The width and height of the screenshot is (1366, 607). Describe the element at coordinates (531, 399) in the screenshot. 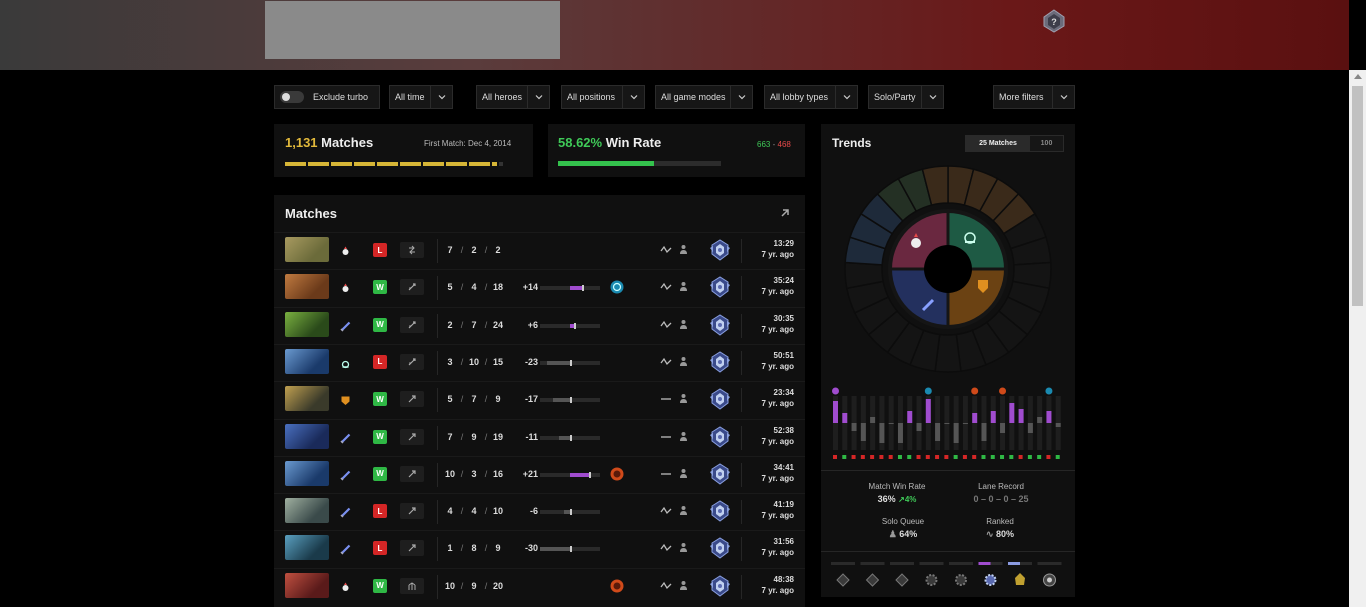

I see `performance-delta: -17` at that location.